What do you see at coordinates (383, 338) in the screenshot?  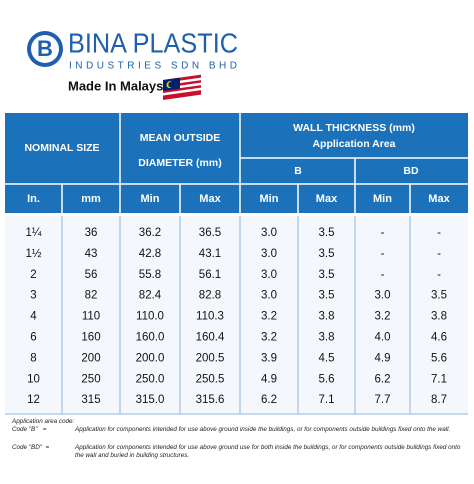 I see `table-cell: 4.0` at bounding box center [383, 338].